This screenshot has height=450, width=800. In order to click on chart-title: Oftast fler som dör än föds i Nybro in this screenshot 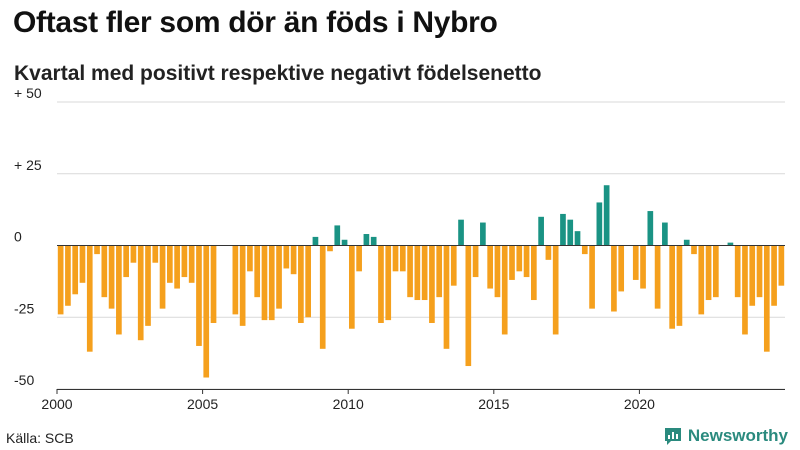, I will do `click(255, 22)`.